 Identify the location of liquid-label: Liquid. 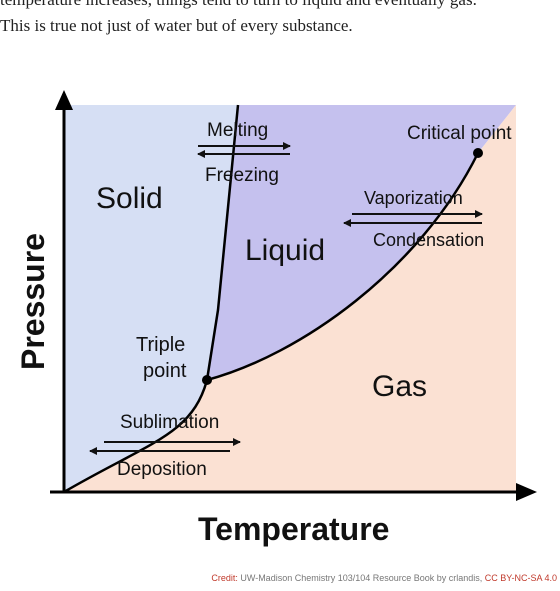
(285, 250).